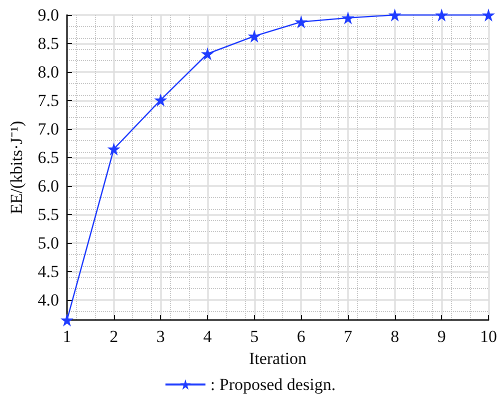 The height and width of the screenshot is (402, 500). What do you see at coordinates (301, 336) in the screenshot?
I see `x-tick-label: 6` at bounding box center [301, 336].